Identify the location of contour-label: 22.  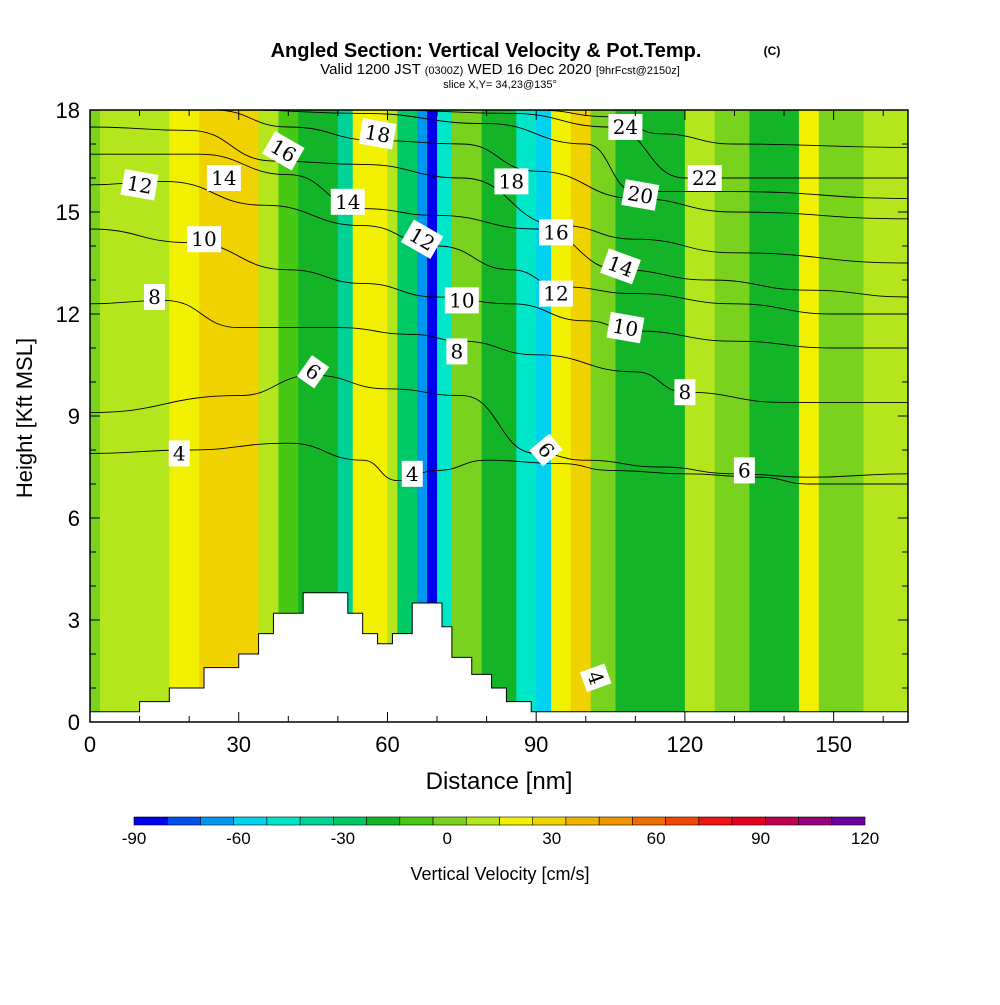
(704, 178).